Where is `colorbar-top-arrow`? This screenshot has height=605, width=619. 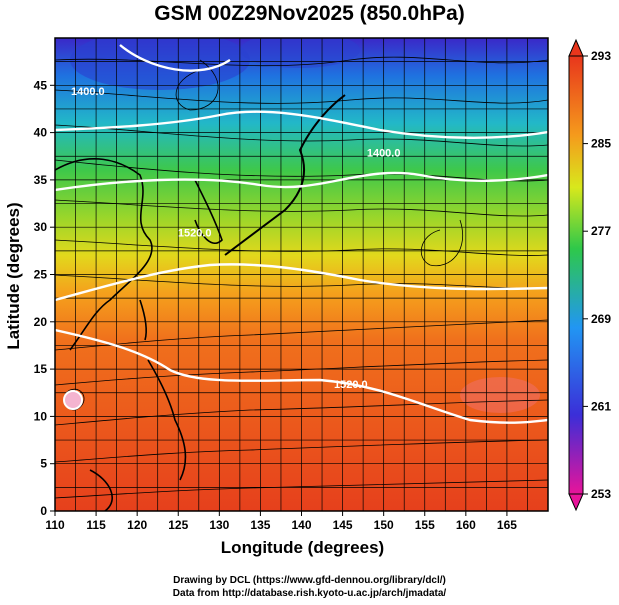
colorbar-top-arrow is located at coordinates (576, 47).